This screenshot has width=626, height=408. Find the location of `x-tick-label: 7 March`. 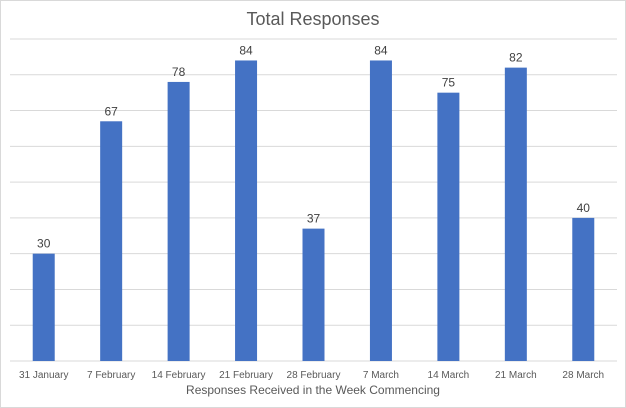

x-tick-label: 7 March is located at coordinates (381, 375).